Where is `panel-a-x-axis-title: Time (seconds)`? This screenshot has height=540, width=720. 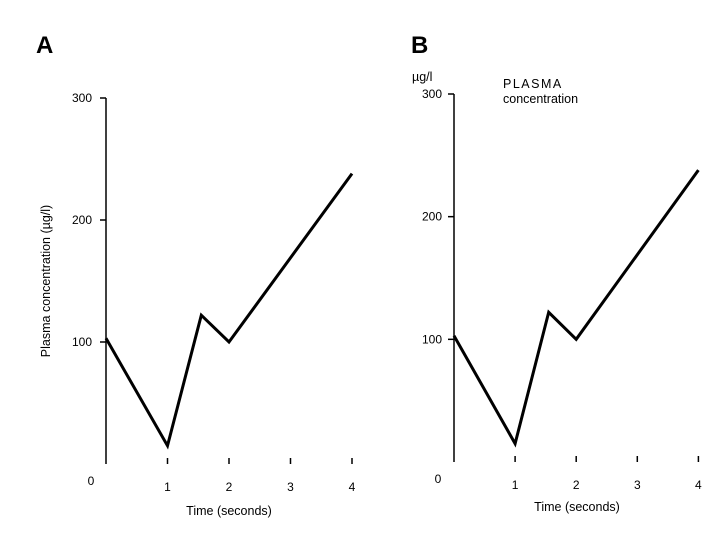 panel-a-x-axis-title: Time (seconds) is located at coordinates (229, 511).